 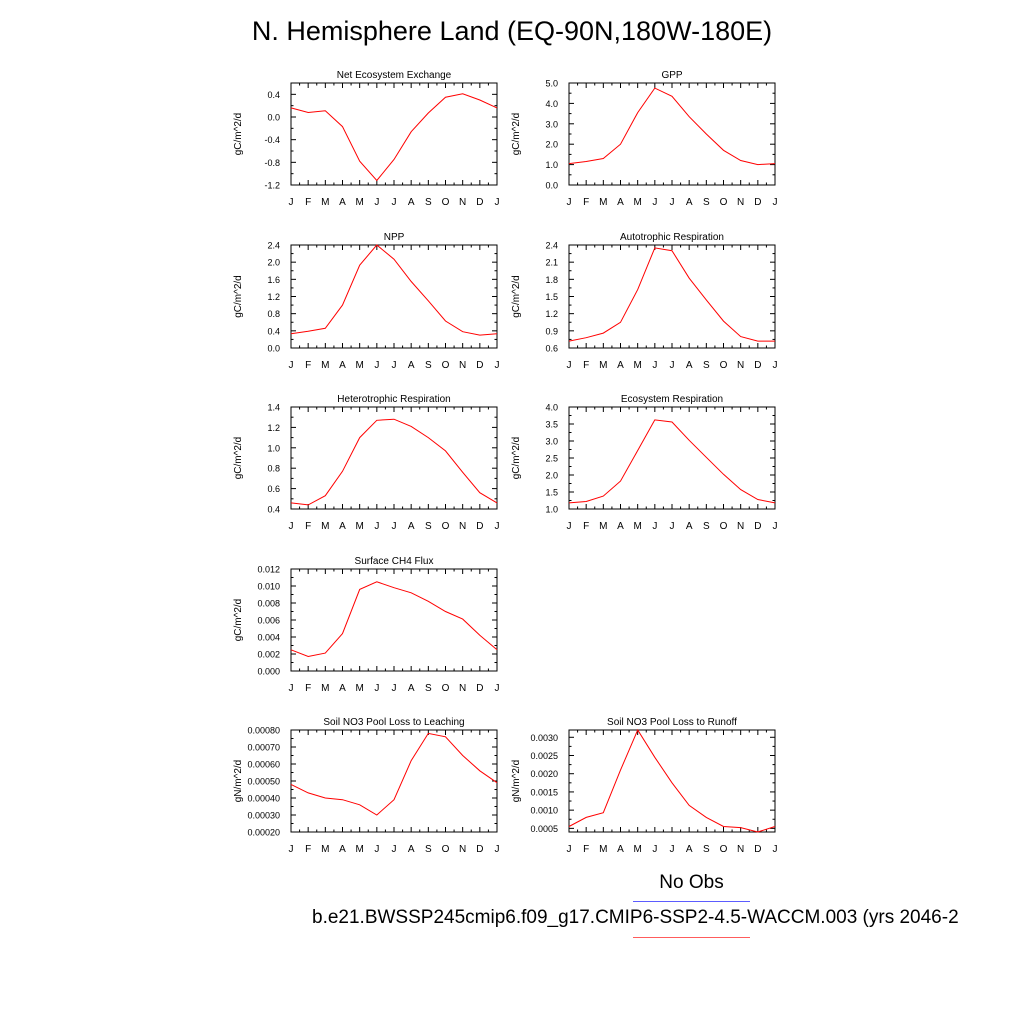 I want to click on panel-title: Soil NO3 Pool Loss to Runoff, so click(x=672, y=722).